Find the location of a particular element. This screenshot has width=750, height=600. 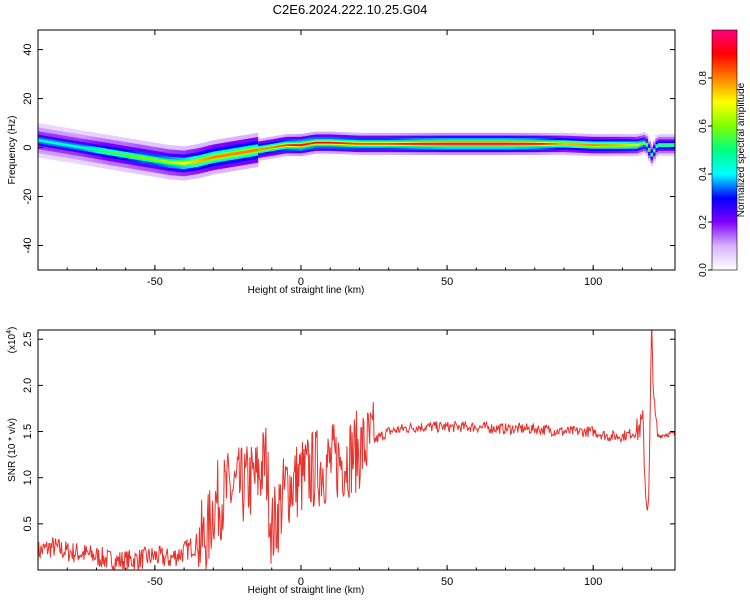

top-y-axis-label: Frequency (Hz) is located at coordinates (12, 150).